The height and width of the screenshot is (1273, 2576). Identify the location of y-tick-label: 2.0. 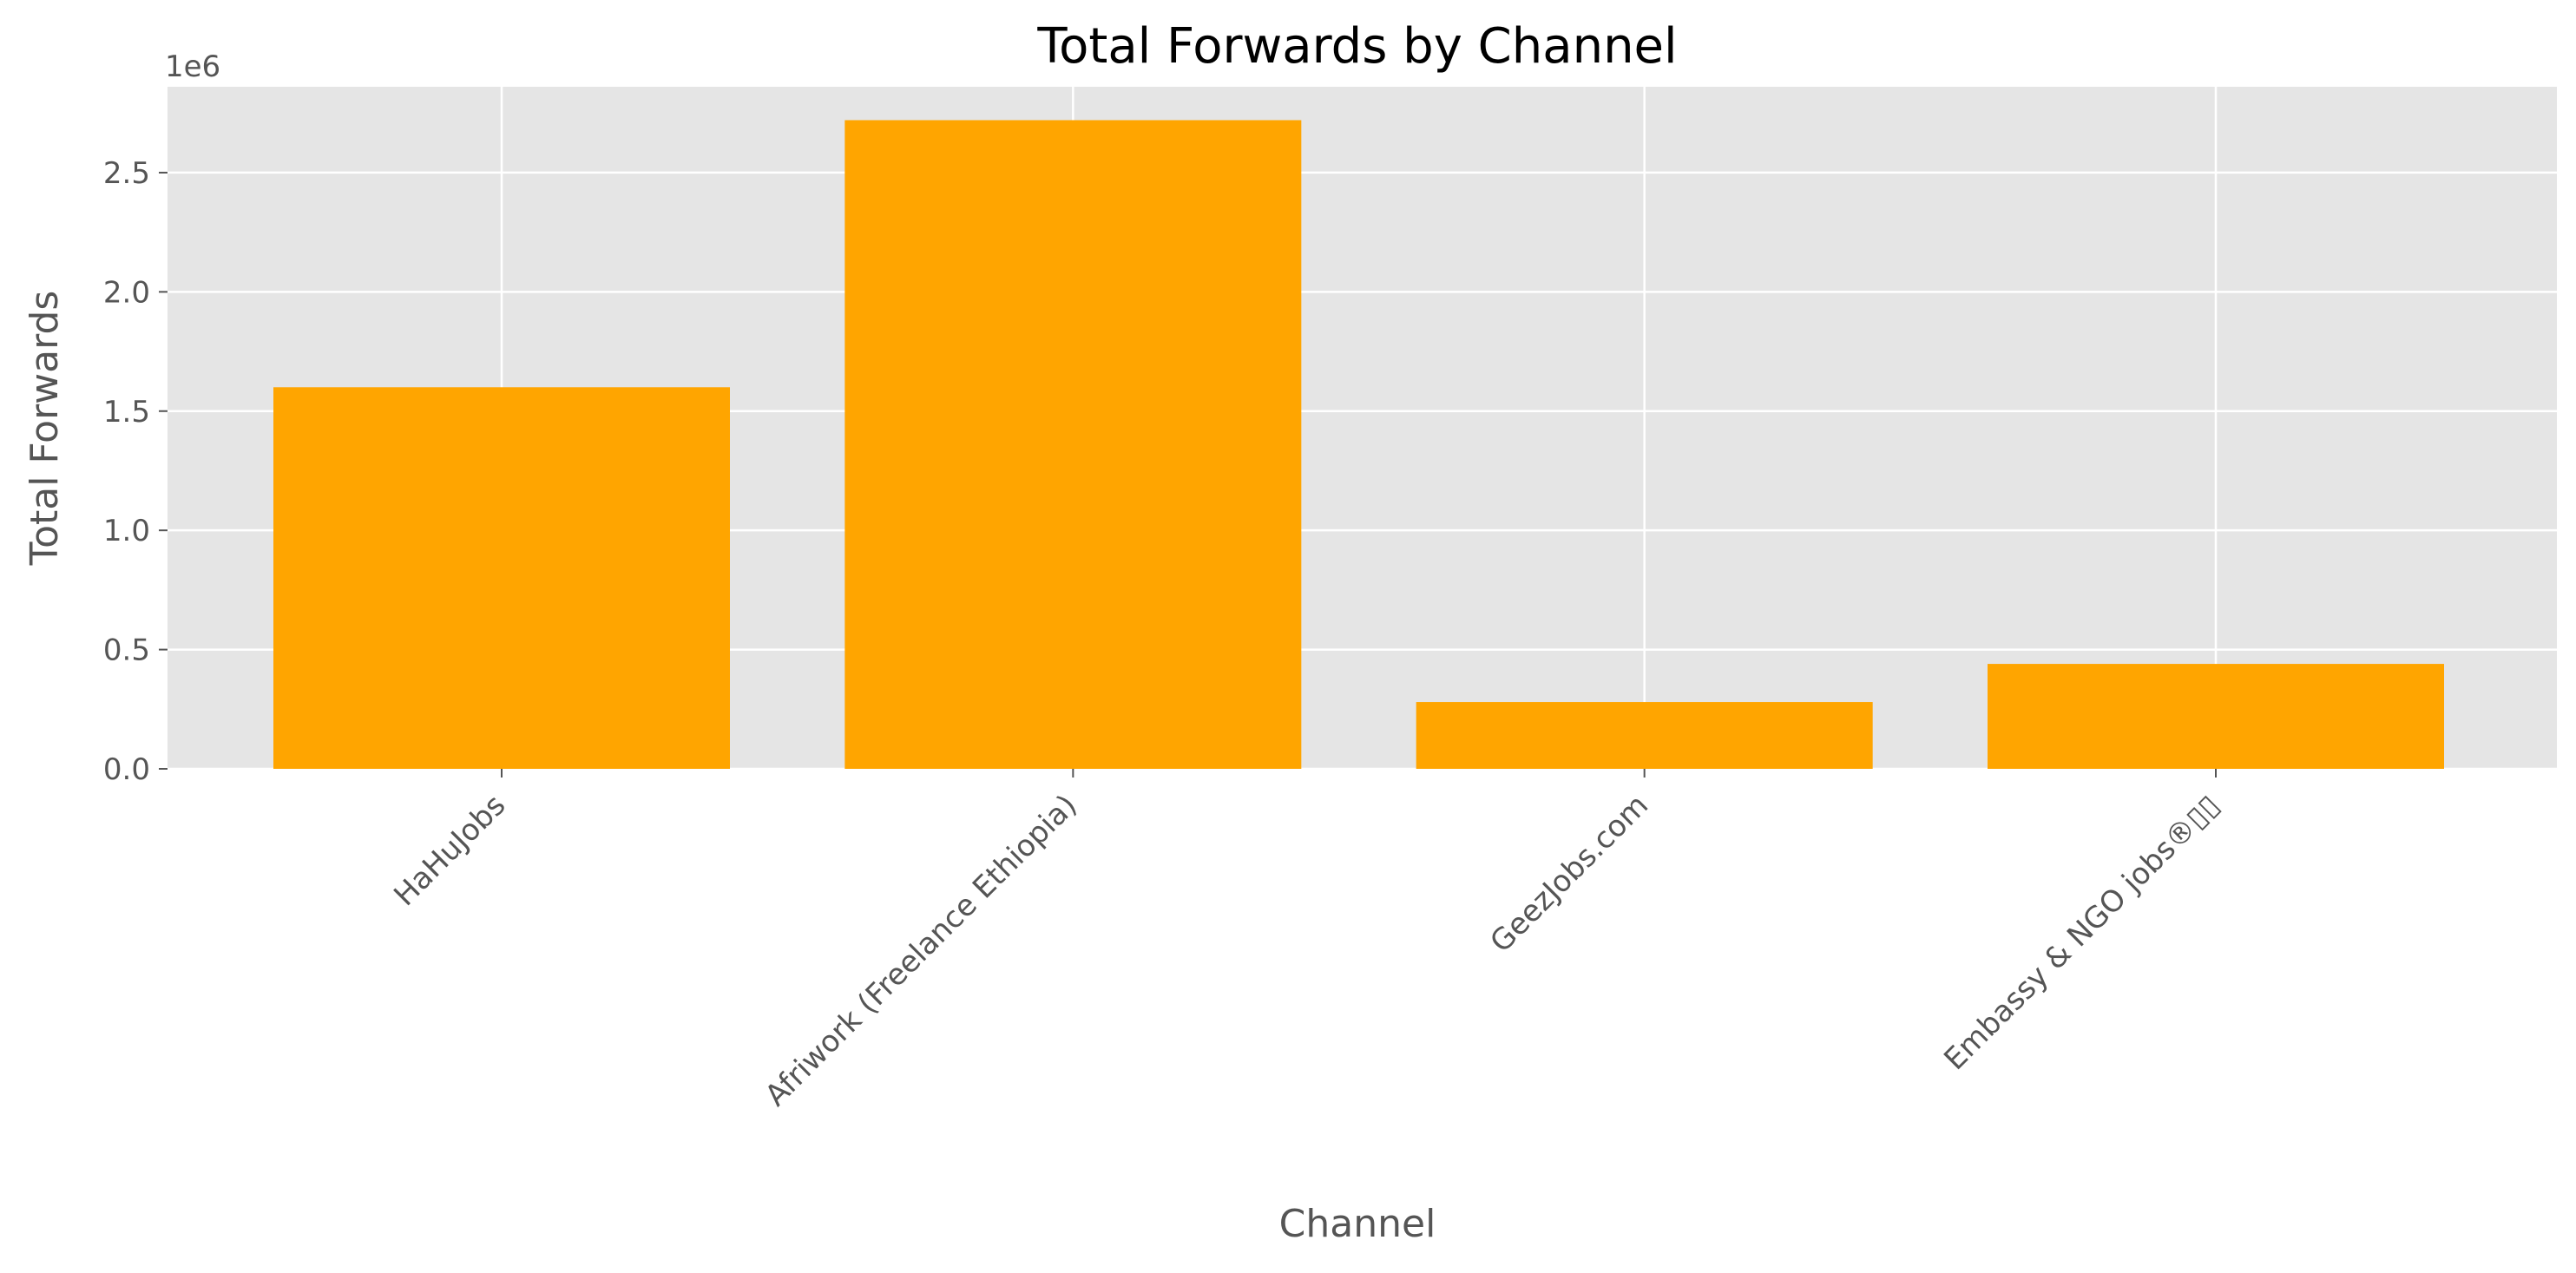
(126, 292).